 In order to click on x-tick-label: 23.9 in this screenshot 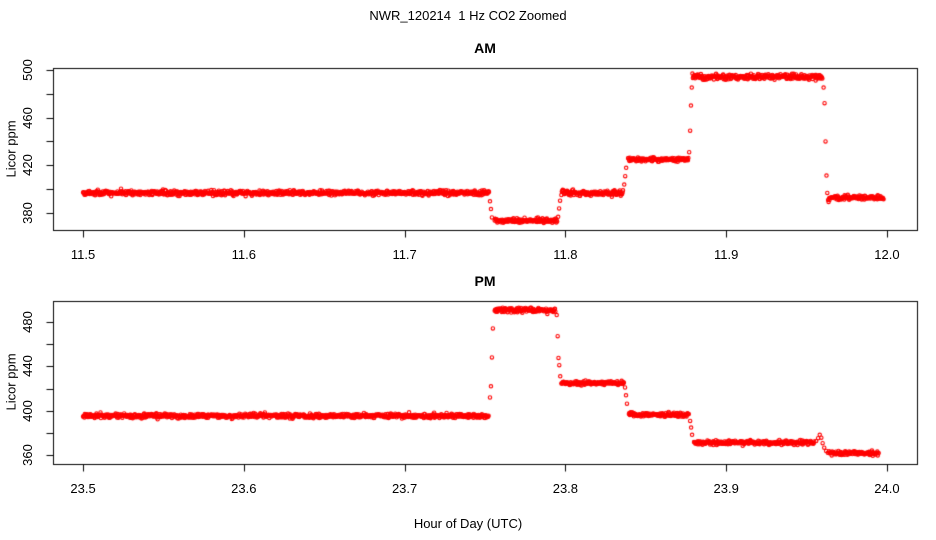, I will do `click(726, 488)`.